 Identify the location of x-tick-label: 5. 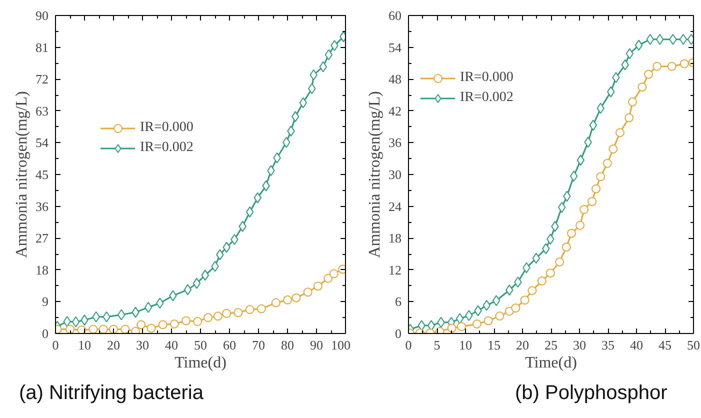
(437, 345).